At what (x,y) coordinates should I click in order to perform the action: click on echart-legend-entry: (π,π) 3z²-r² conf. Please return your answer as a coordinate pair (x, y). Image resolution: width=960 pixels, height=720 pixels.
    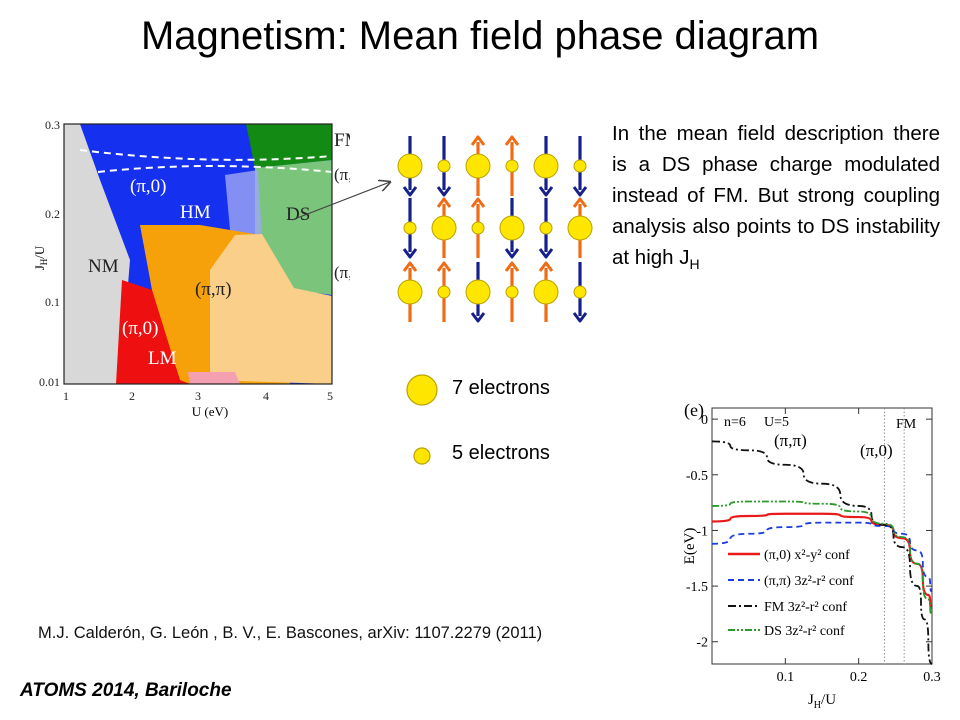
    Looking at the image, I should click on (791, 581).